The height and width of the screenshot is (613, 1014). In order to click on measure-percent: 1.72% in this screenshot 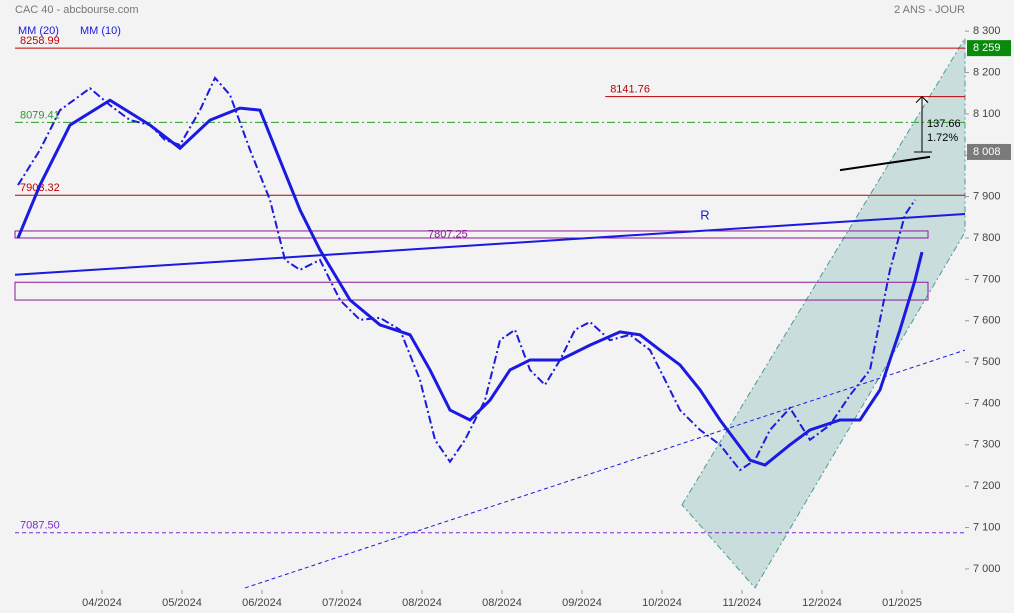, I will do `click(942, 138)`.